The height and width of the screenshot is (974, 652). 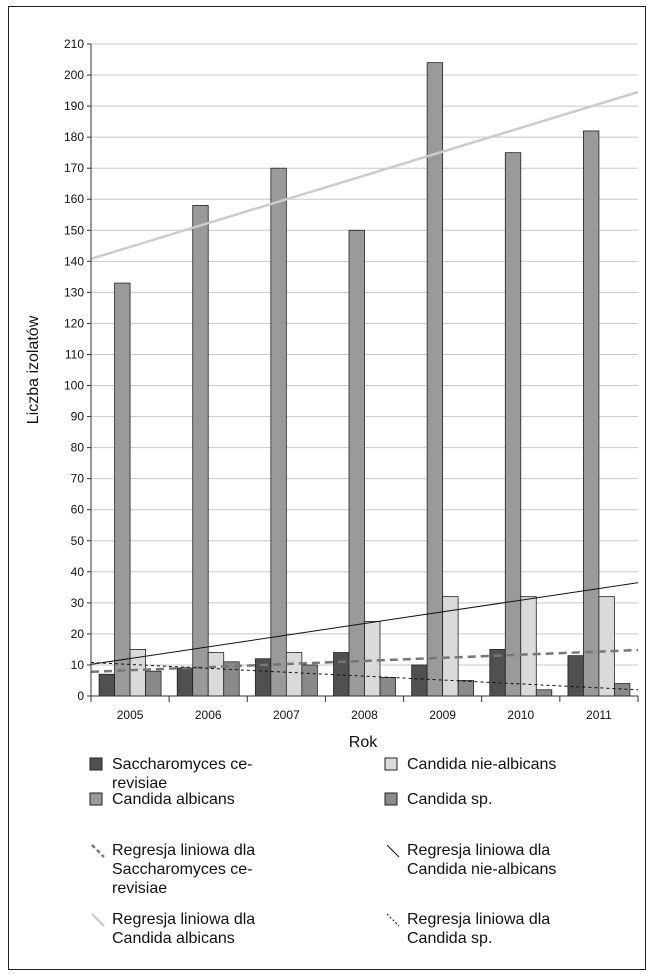 What do you see at coordinates (74, 323) in the screenshot?
I see `y-tick-label: 120` at bounding box center [74, 323].